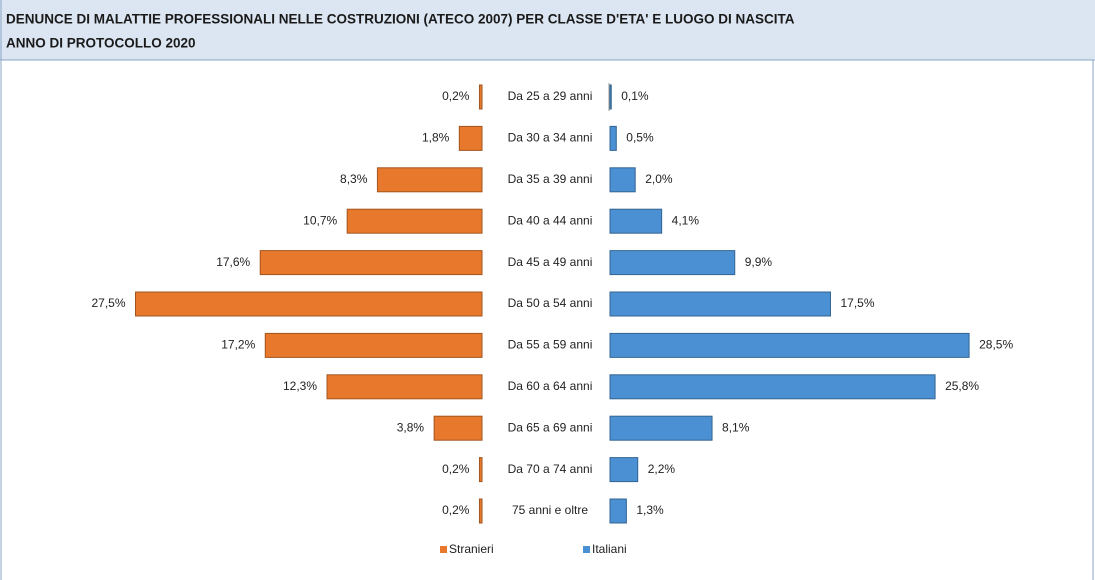 The height and width of the screenshot is (580, 1095). I want to click on value-label: 3,8%, so click(411, 427).